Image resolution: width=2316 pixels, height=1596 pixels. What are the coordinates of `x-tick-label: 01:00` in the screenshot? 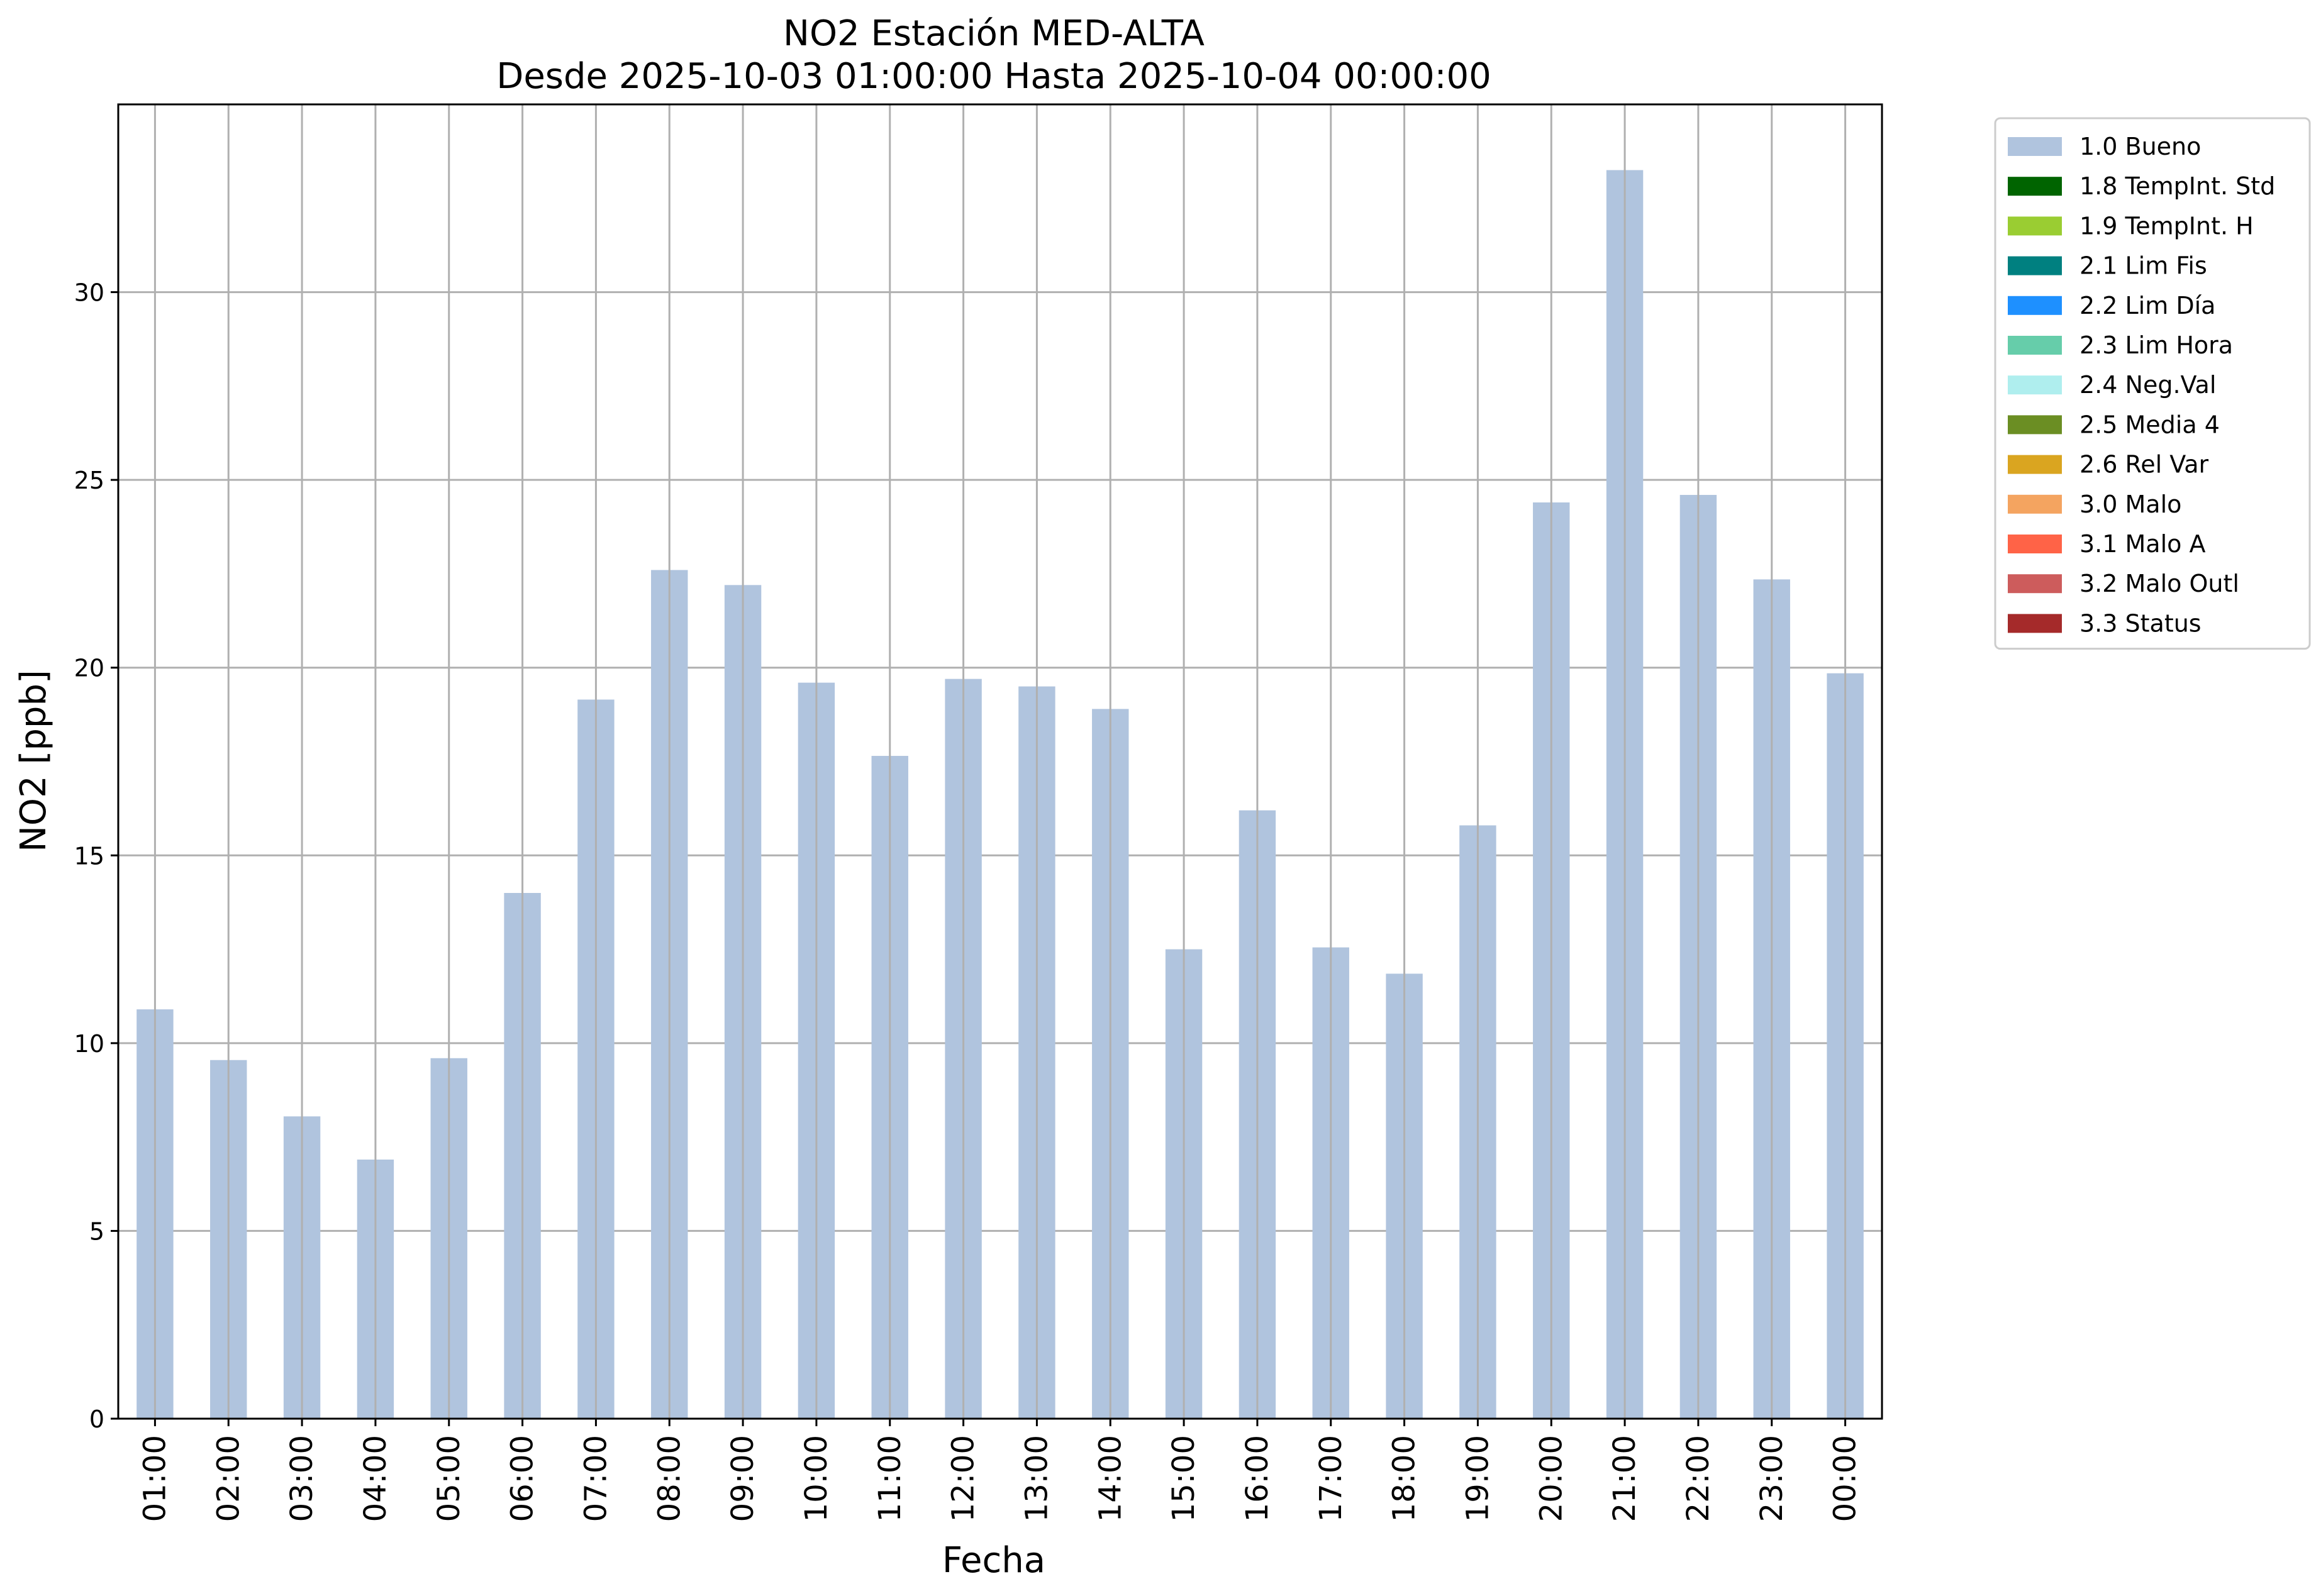 It's located at (154, 1479).